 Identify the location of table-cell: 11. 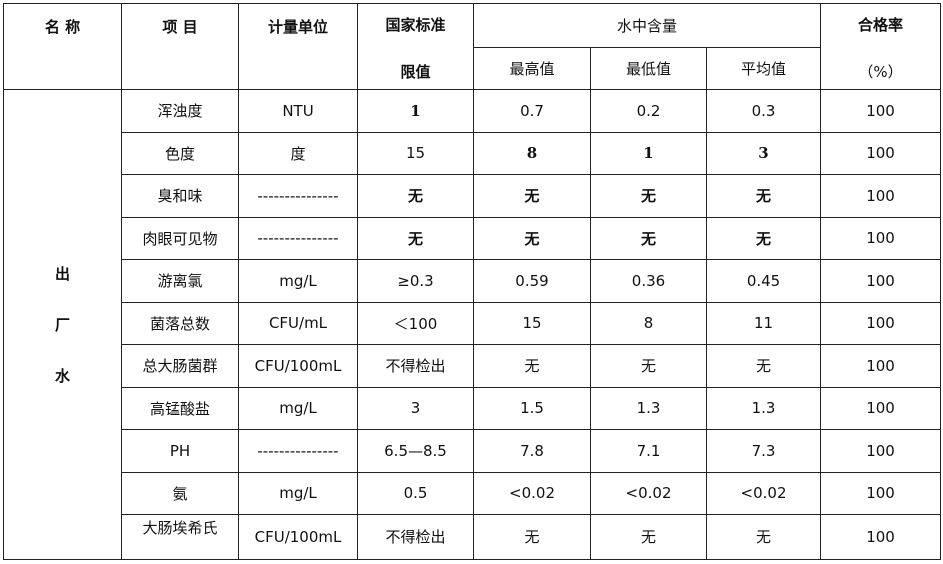
(763, 323).